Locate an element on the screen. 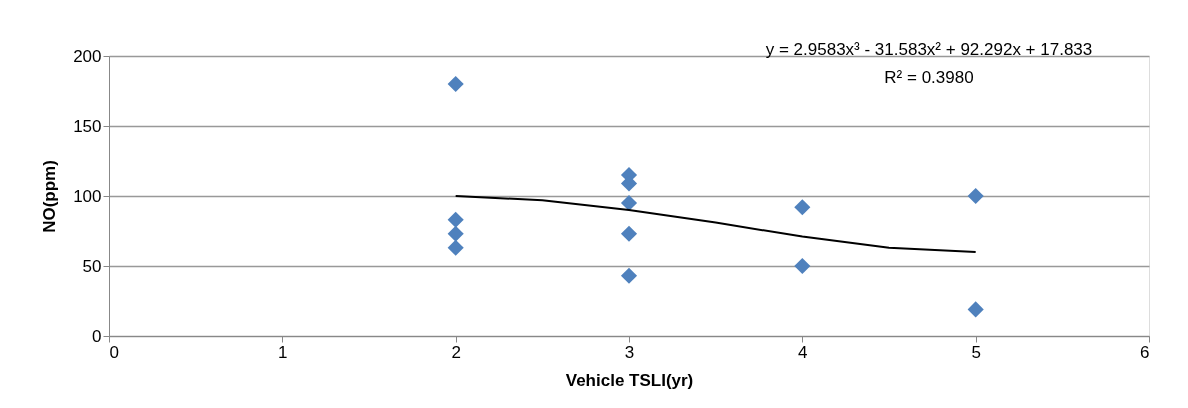 This screenshot has height=408, width=1188. x-tick-label: 3 is located at coordinates (629, 352).